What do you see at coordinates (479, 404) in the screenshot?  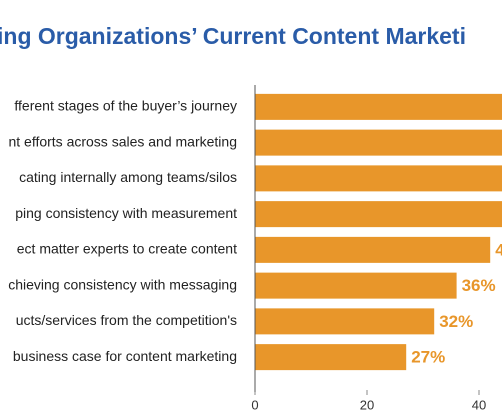 I see `x-tick-label: 40` at bounding box center [479, 404].